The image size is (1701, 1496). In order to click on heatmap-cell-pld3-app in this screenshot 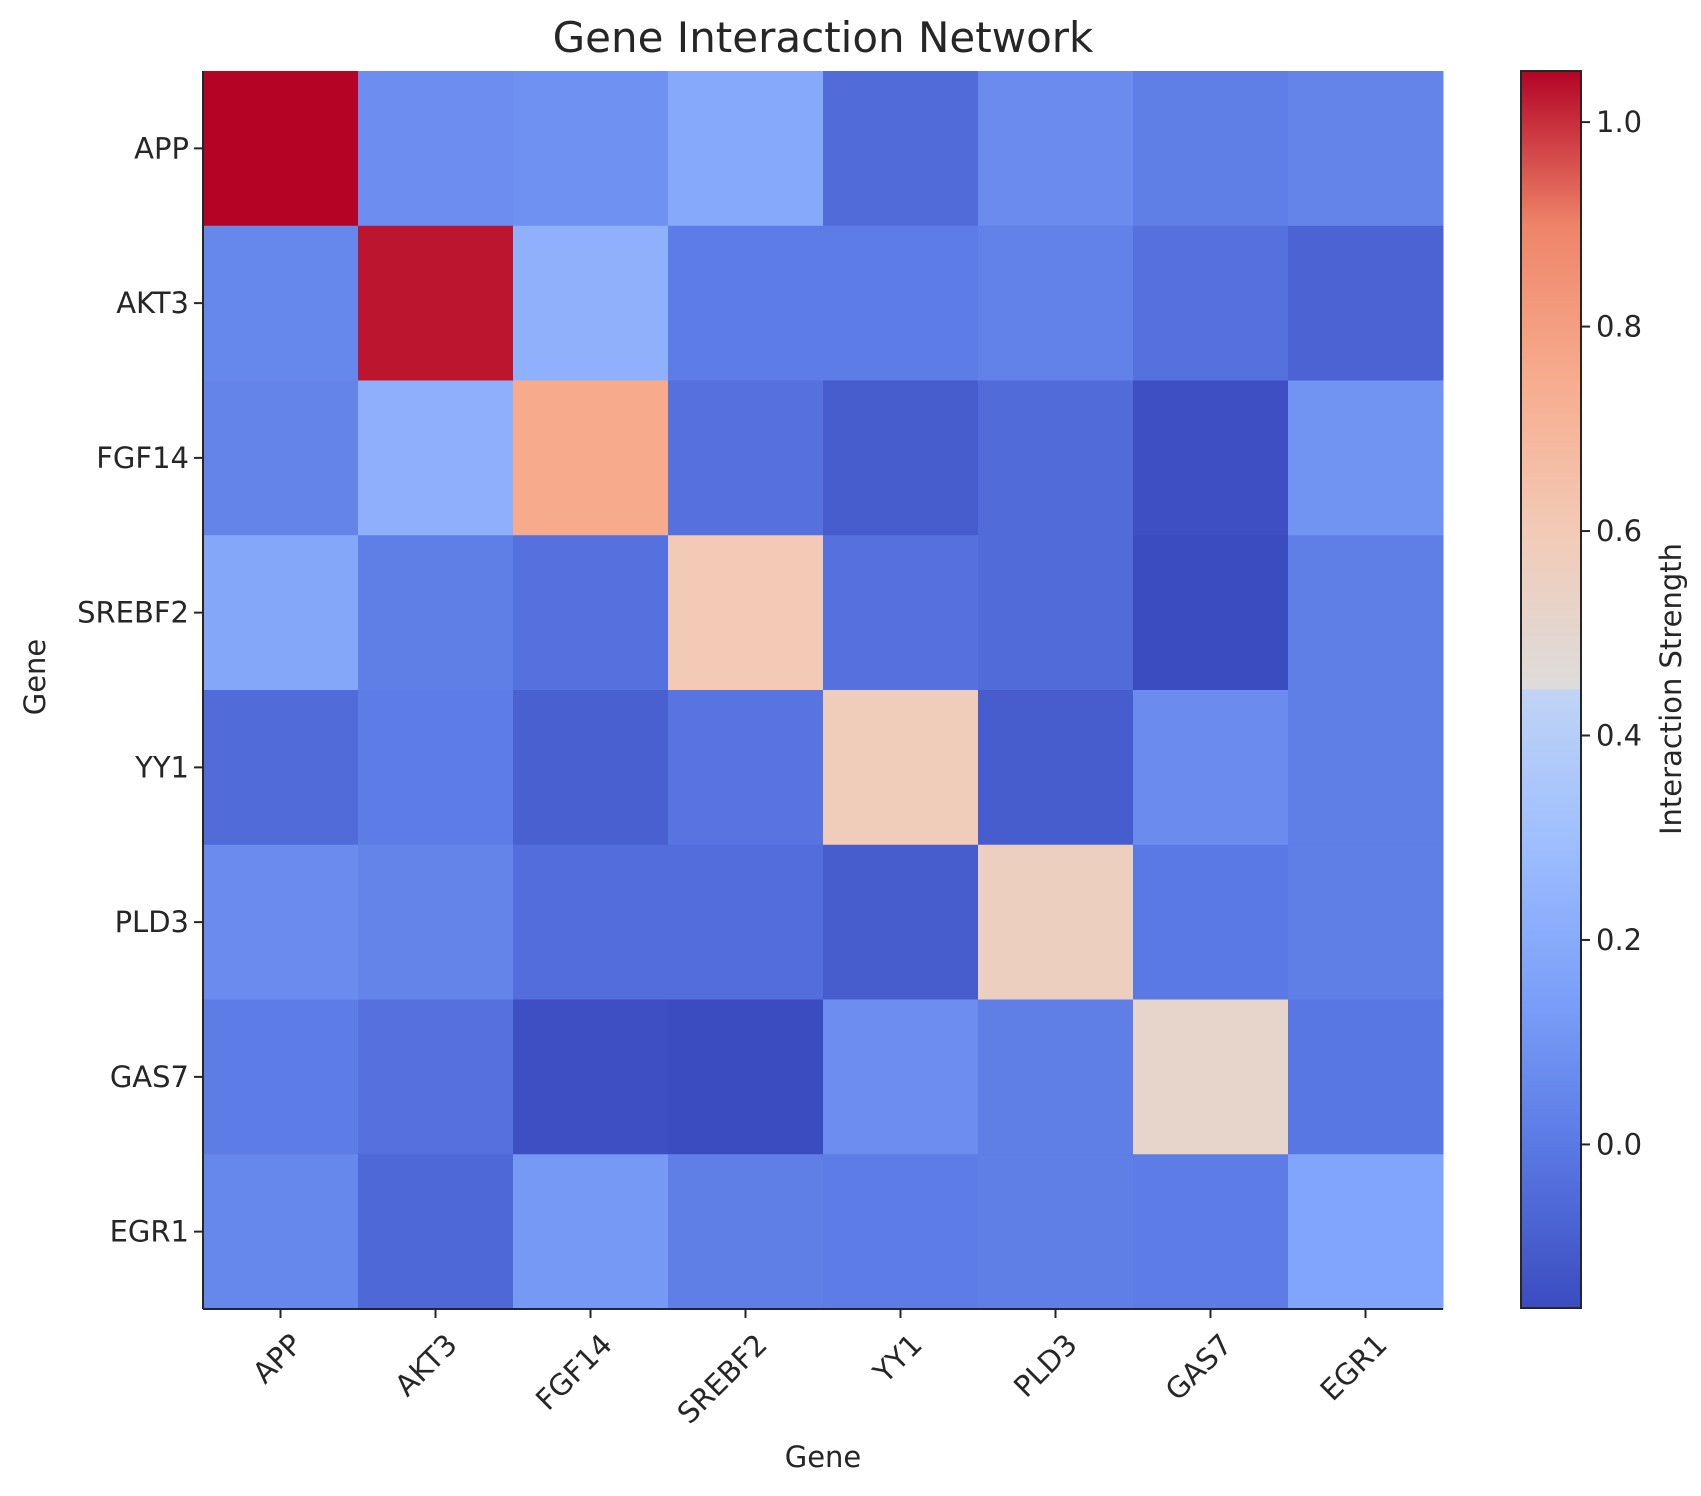, I will do `click(281, 922)`.